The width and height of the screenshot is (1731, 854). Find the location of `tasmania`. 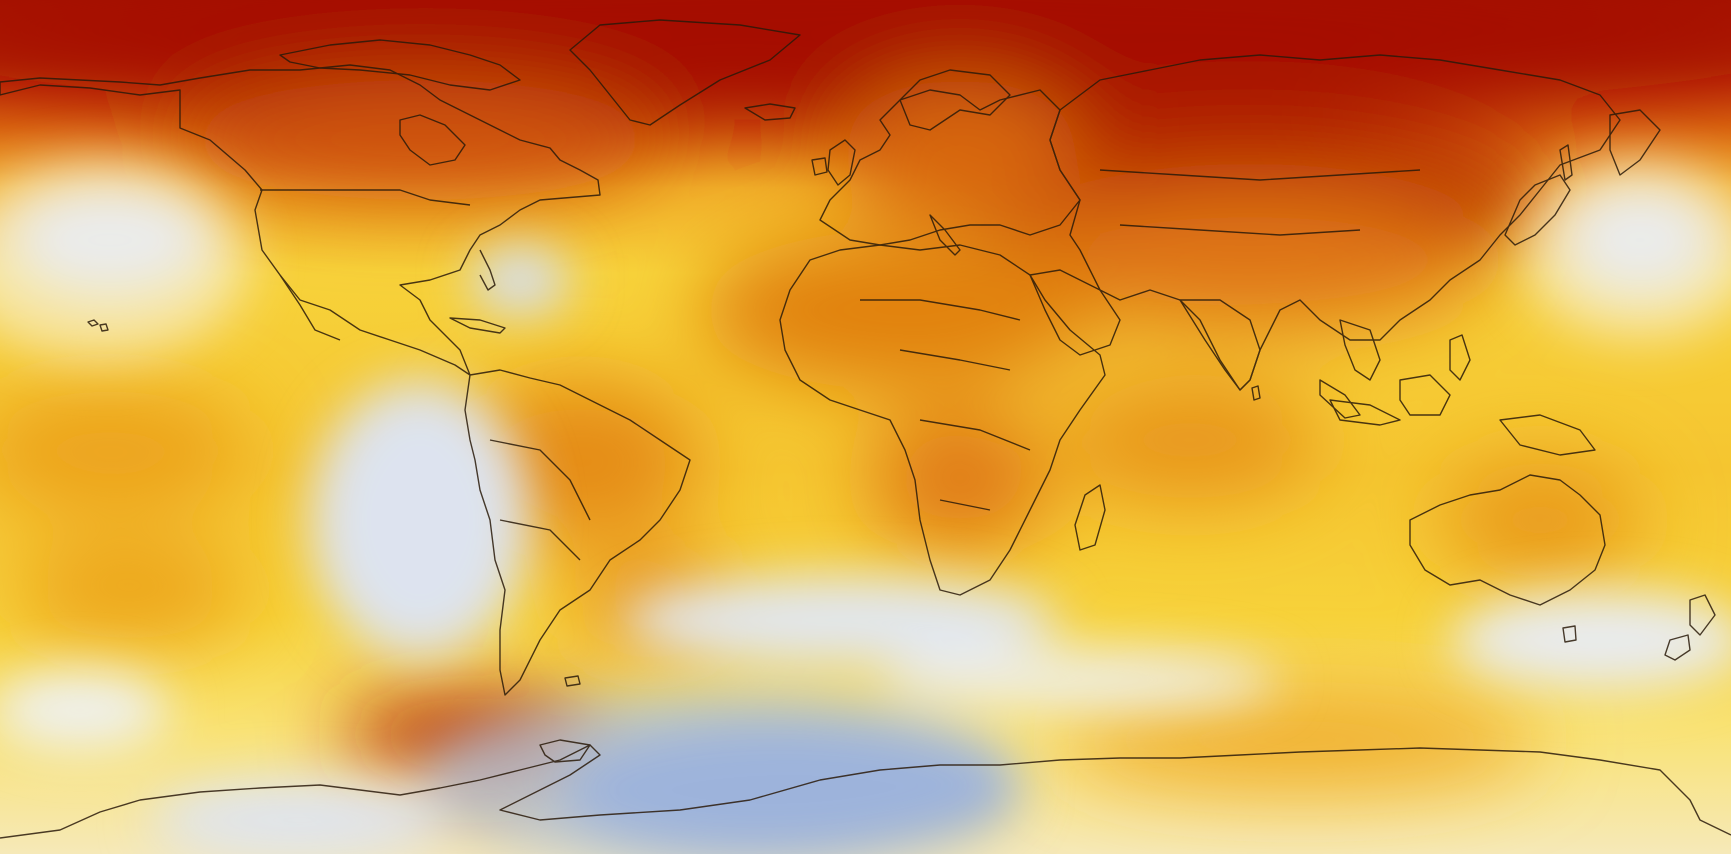

tasmania is located at coordinates (1569, 634).